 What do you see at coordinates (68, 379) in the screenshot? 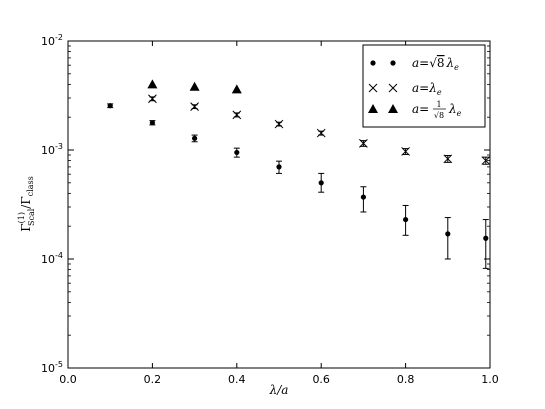
I see `x-tick-label: 0.0` at bounding box center [68, 379].